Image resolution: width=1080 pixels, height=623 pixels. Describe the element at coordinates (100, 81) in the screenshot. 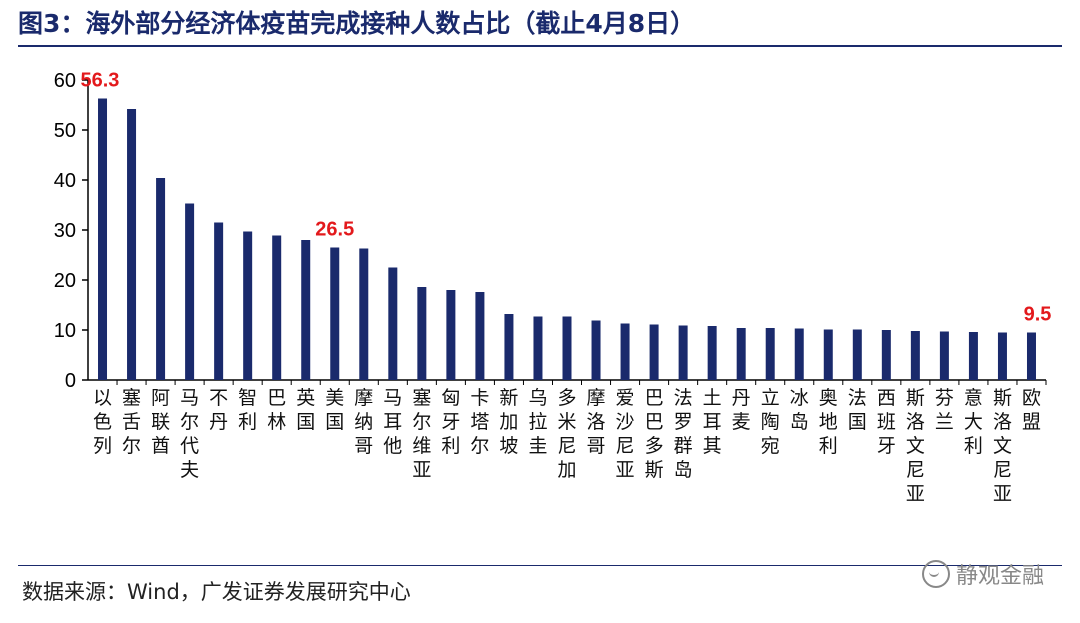

I see `data-label: 56.3` at that location.